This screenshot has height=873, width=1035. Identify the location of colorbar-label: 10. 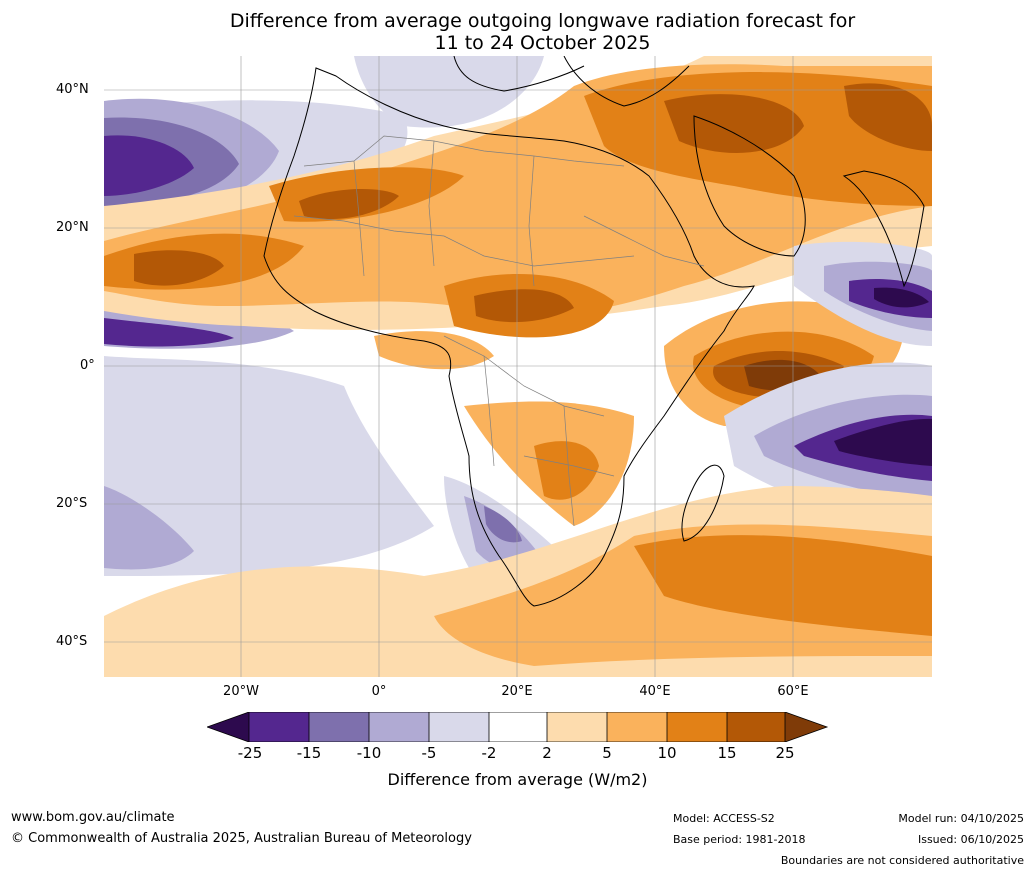
(667, 753).